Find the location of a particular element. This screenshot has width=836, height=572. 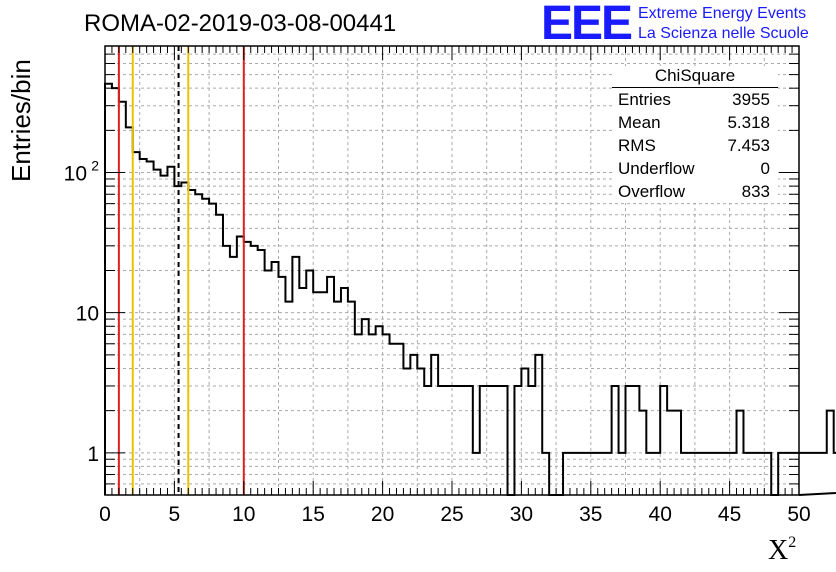

x-tick-label: 5 is located at coordinates (175, 514).